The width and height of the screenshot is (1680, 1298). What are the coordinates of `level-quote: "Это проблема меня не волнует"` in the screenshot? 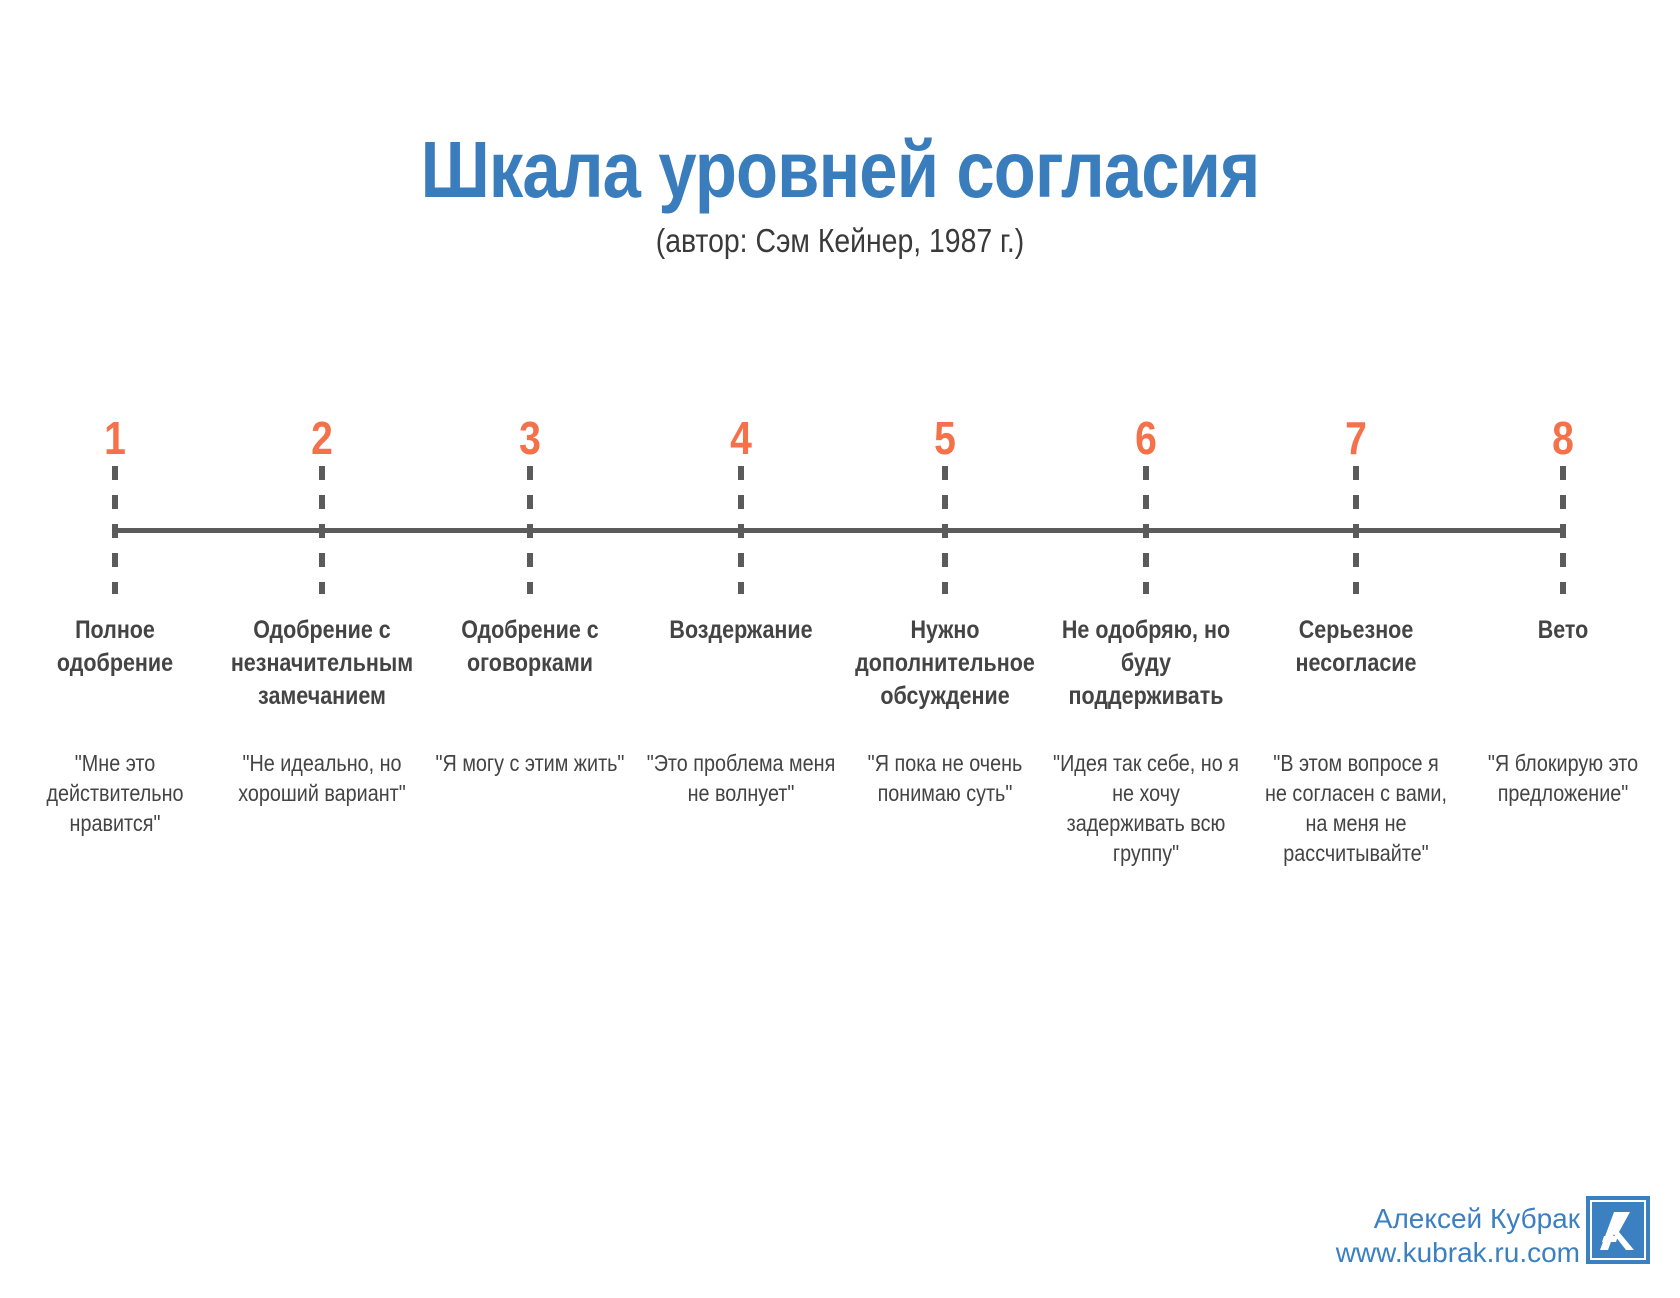 It's located at (741, 778).